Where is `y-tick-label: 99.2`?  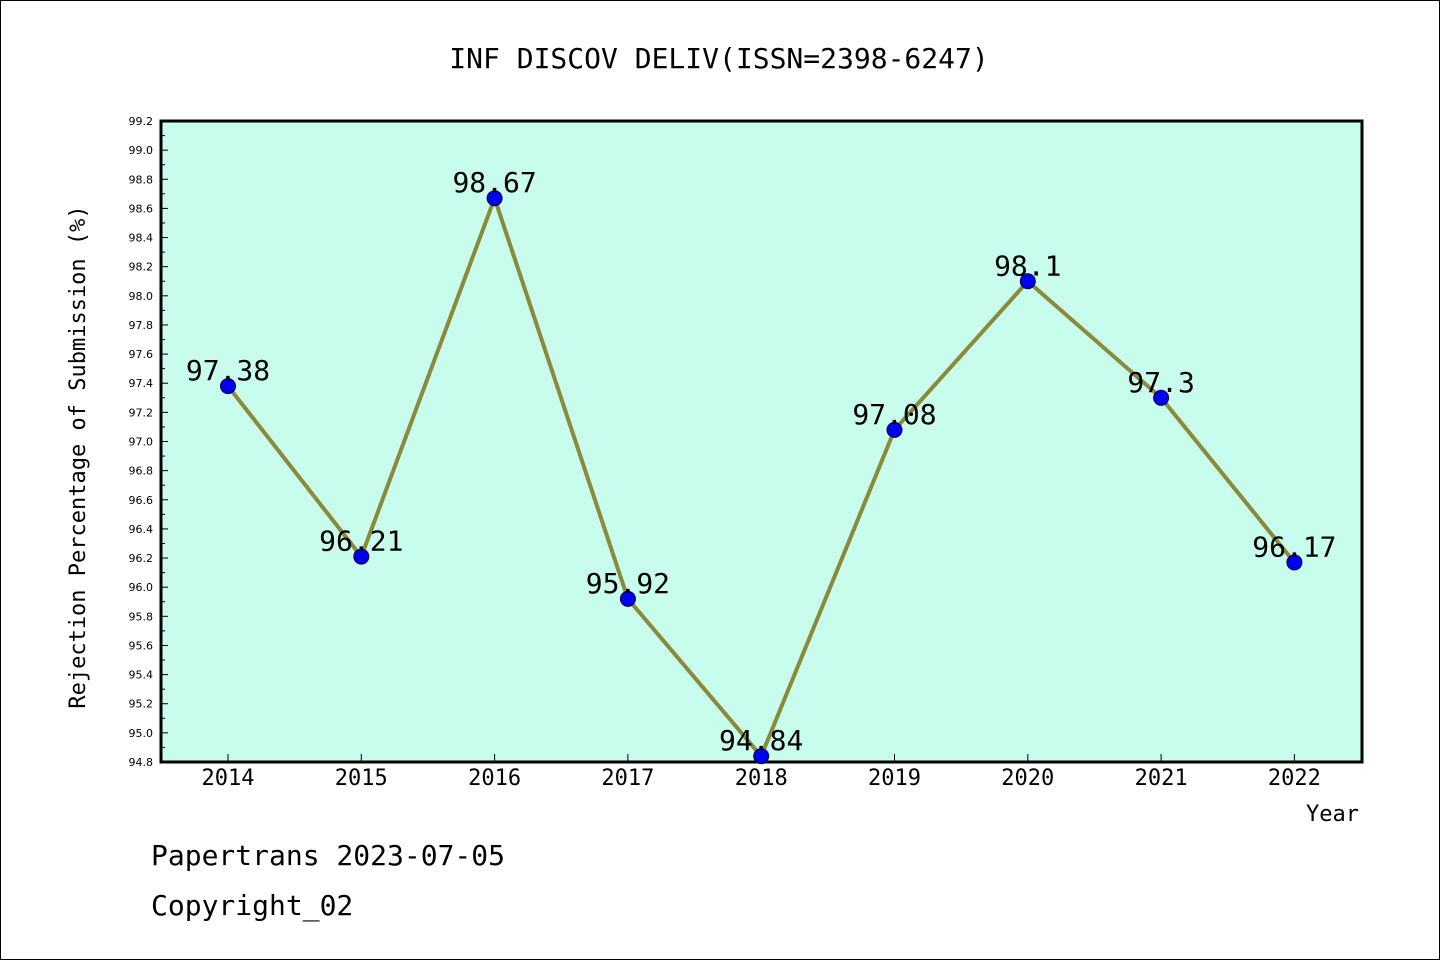
y-tick-label: 99.2 is located at coordinates (141, 121).